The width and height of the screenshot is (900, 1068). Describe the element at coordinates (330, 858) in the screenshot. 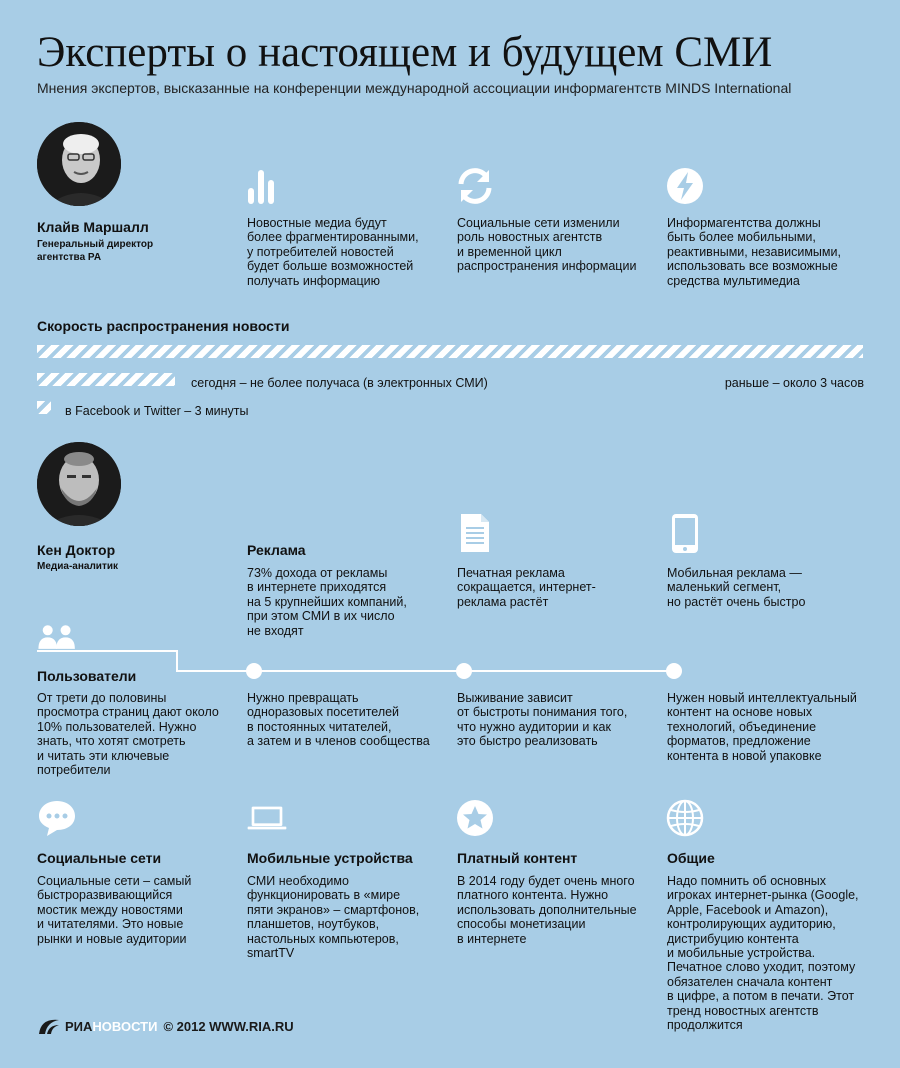

I see `topic-mobile-title: Мобильные устройства` at that location.